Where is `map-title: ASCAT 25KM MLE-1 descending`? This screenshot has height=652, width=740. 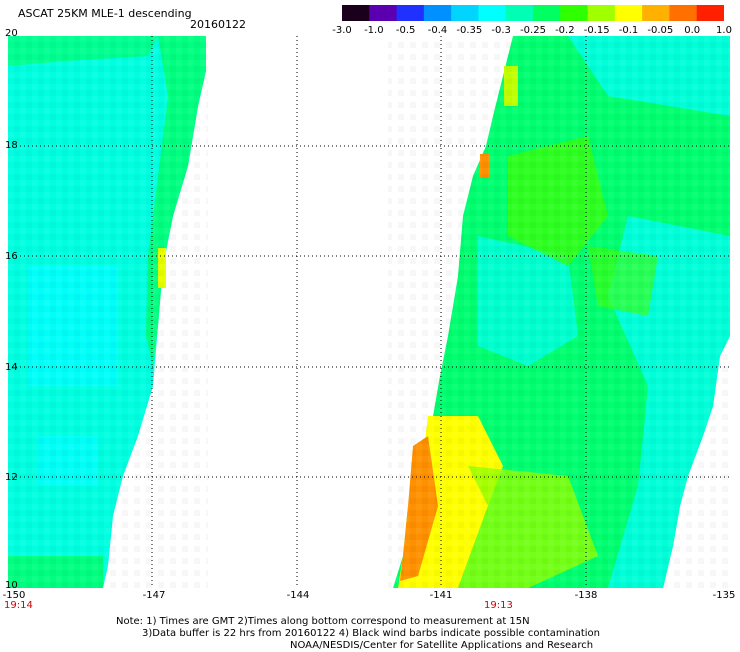 map-title: ASCAT 25KM MLE-1 descending is located at coordinates (105, 13).